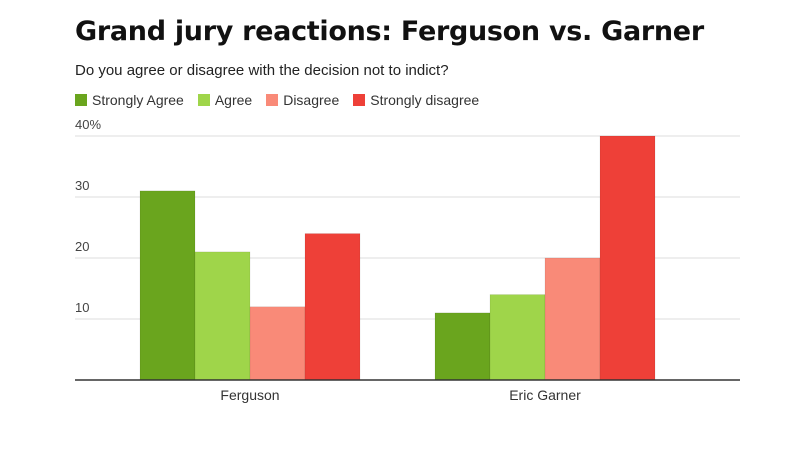  I want to click on legend-item: Disagree, so click(302, 100).